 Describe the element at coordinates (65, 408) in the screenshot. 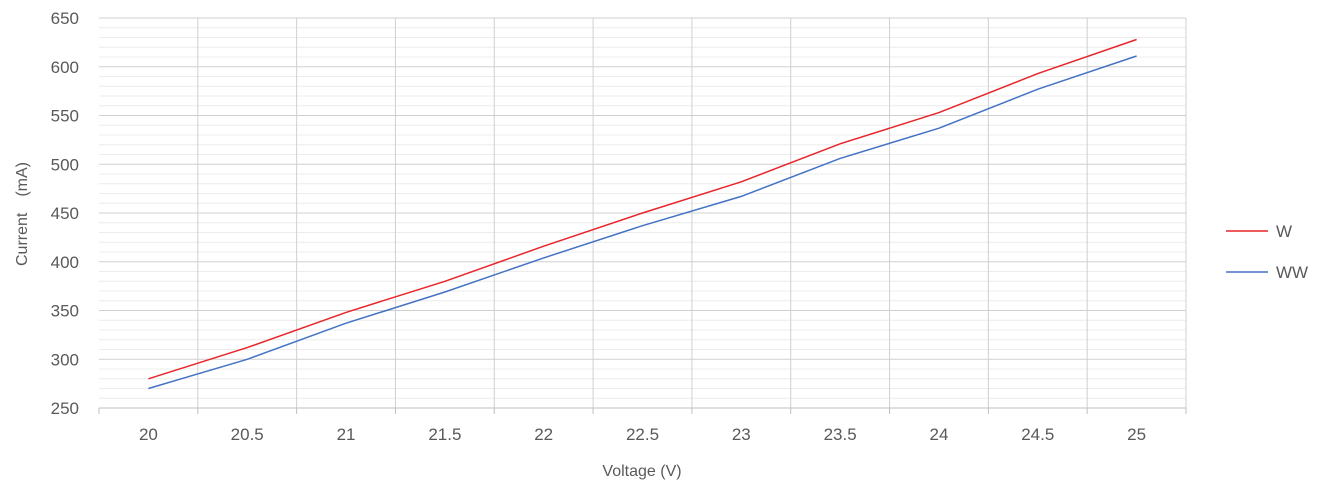

I see `y-tick-label: 250` at that location.